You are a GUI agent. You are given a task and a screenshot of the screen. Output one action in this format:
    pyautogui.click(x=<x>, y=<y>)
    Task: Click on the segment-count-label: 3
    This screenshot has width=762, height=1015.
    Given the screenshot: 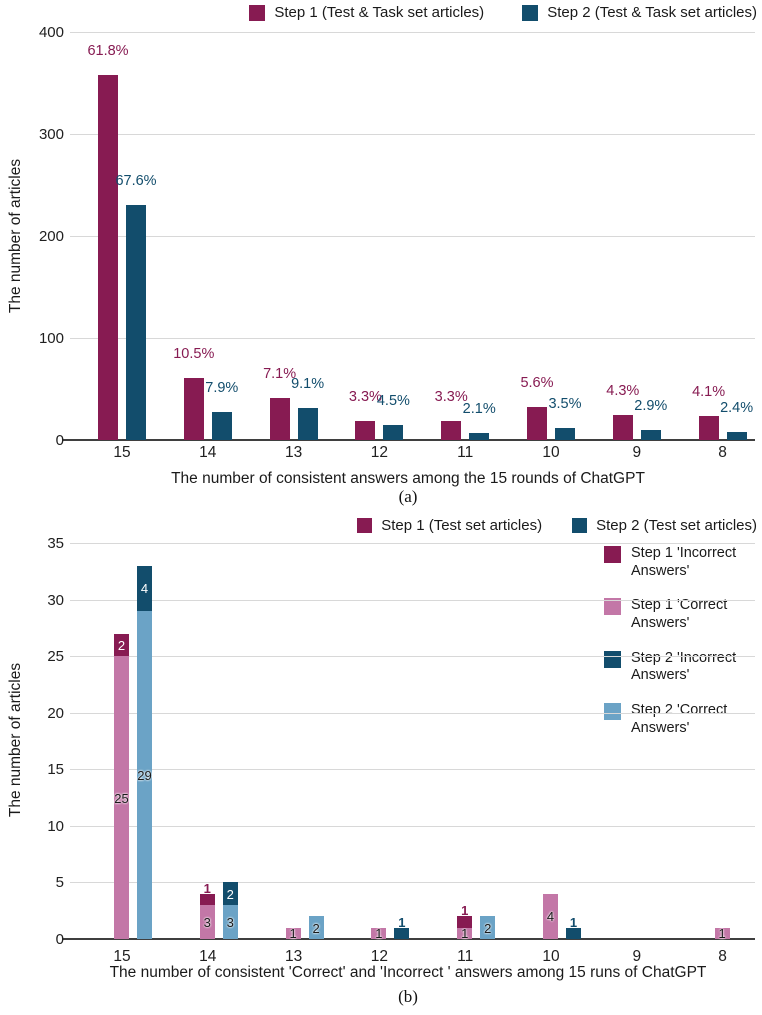 What is the action you would take?
    pyautogui.click(x=230, y=923)
    